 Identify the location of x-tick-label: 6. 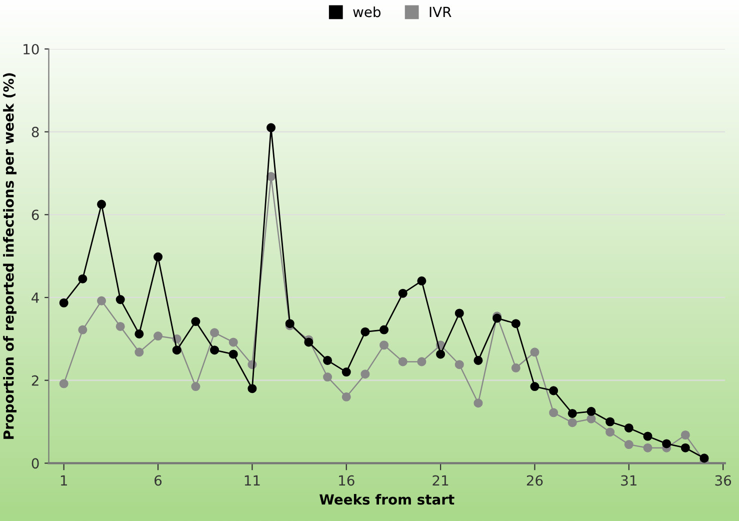
(158, 480).